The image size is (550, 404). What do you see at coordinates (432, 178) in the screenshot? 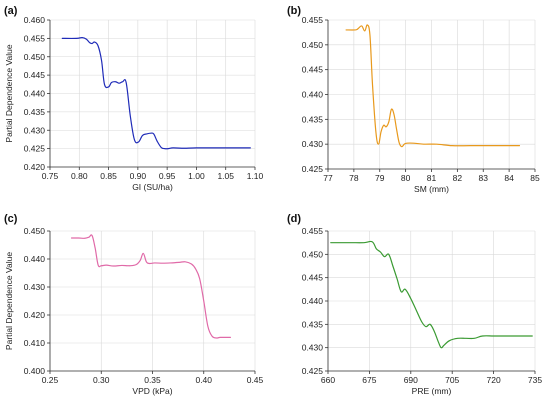
I see `x-tick-label: 81` at bounding box center [432, 178].